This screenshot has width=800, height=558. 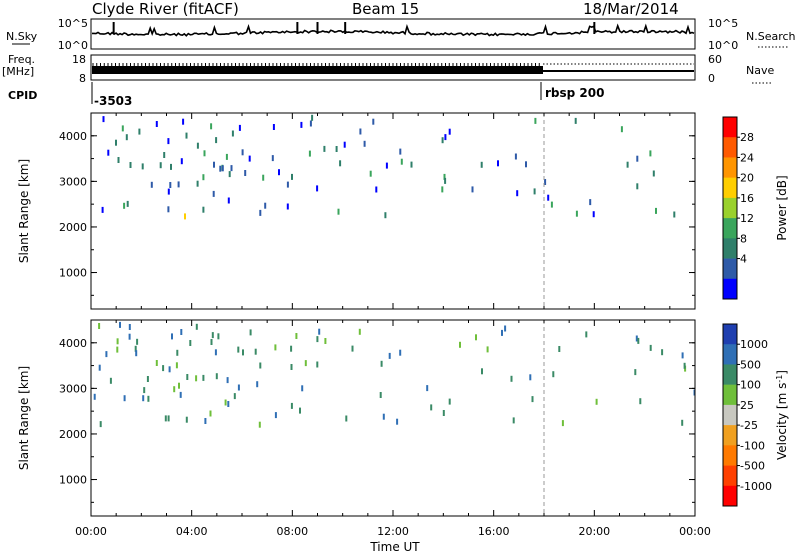 What do you see at coordinates (165, 9) in the screenshot?
I see `figure-title: Clyde River (fitACF)` at bounding box center [165, 9].